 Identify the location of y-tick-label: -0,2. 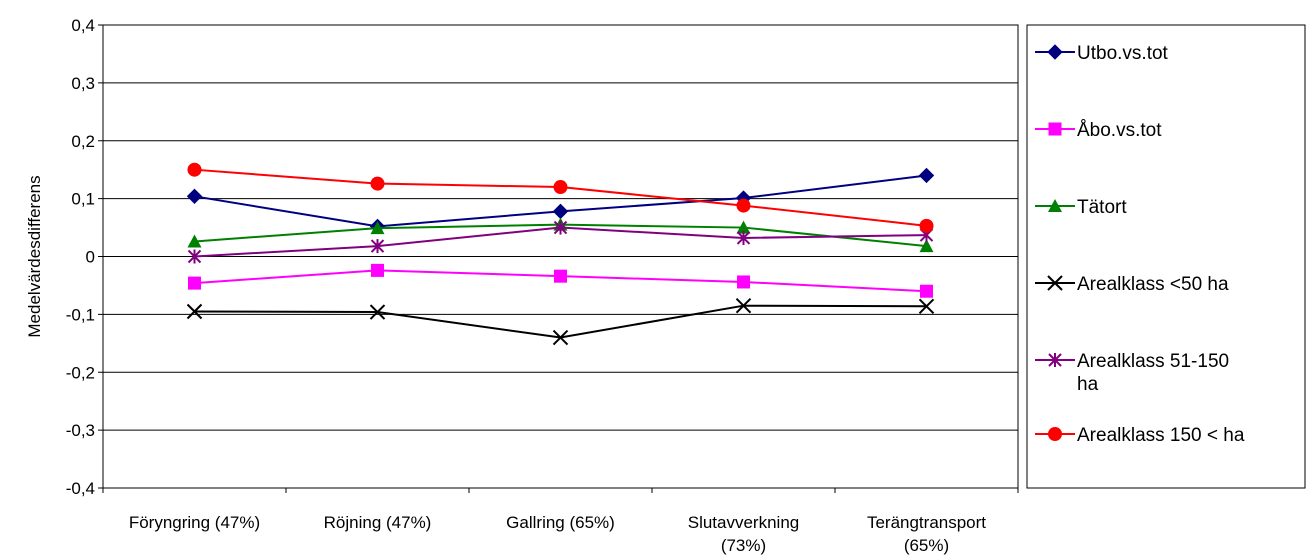
(80, 372).